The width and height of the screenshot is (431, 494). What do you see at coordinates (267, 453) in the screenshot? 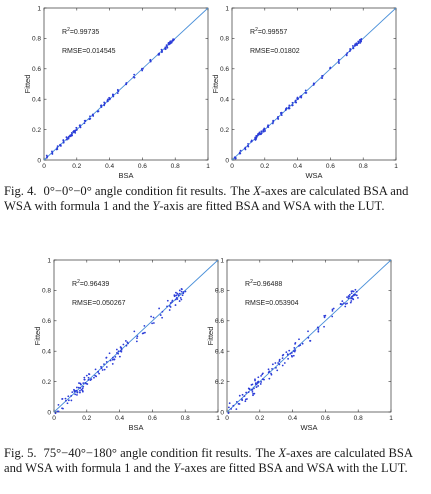
I see `caption-text: The` at bounding box center [267, 453].